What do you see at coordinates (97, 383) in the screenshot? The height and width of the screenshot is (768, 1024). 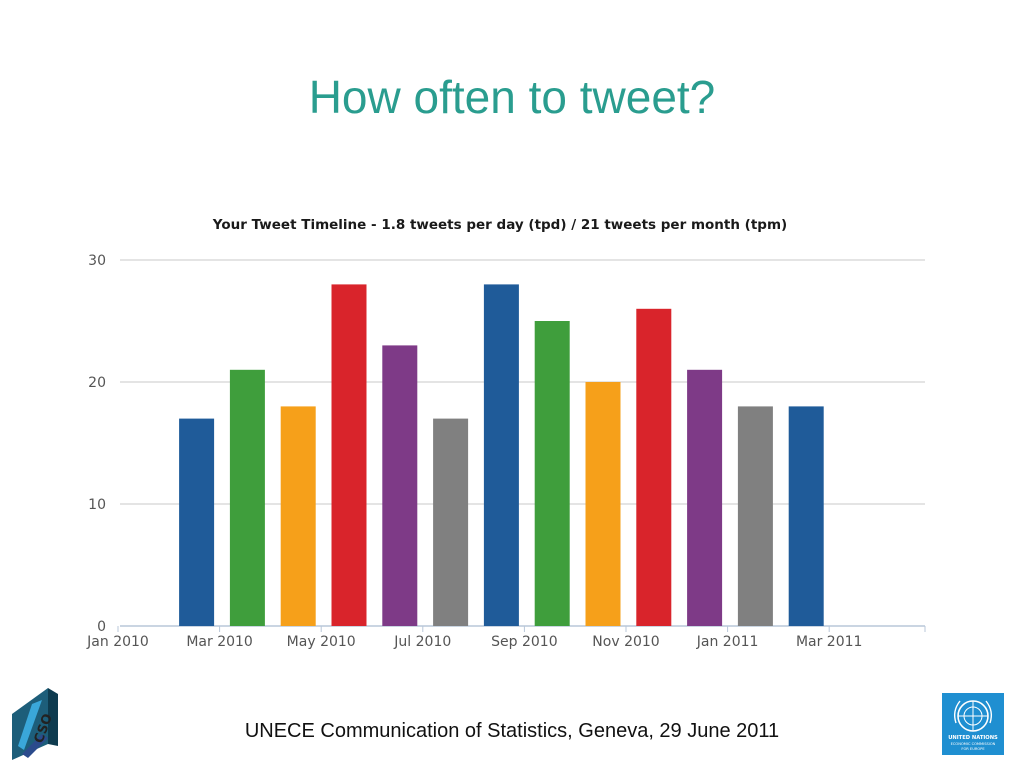 I see `y-tick-label: 20` at bounding box center [97, 383].